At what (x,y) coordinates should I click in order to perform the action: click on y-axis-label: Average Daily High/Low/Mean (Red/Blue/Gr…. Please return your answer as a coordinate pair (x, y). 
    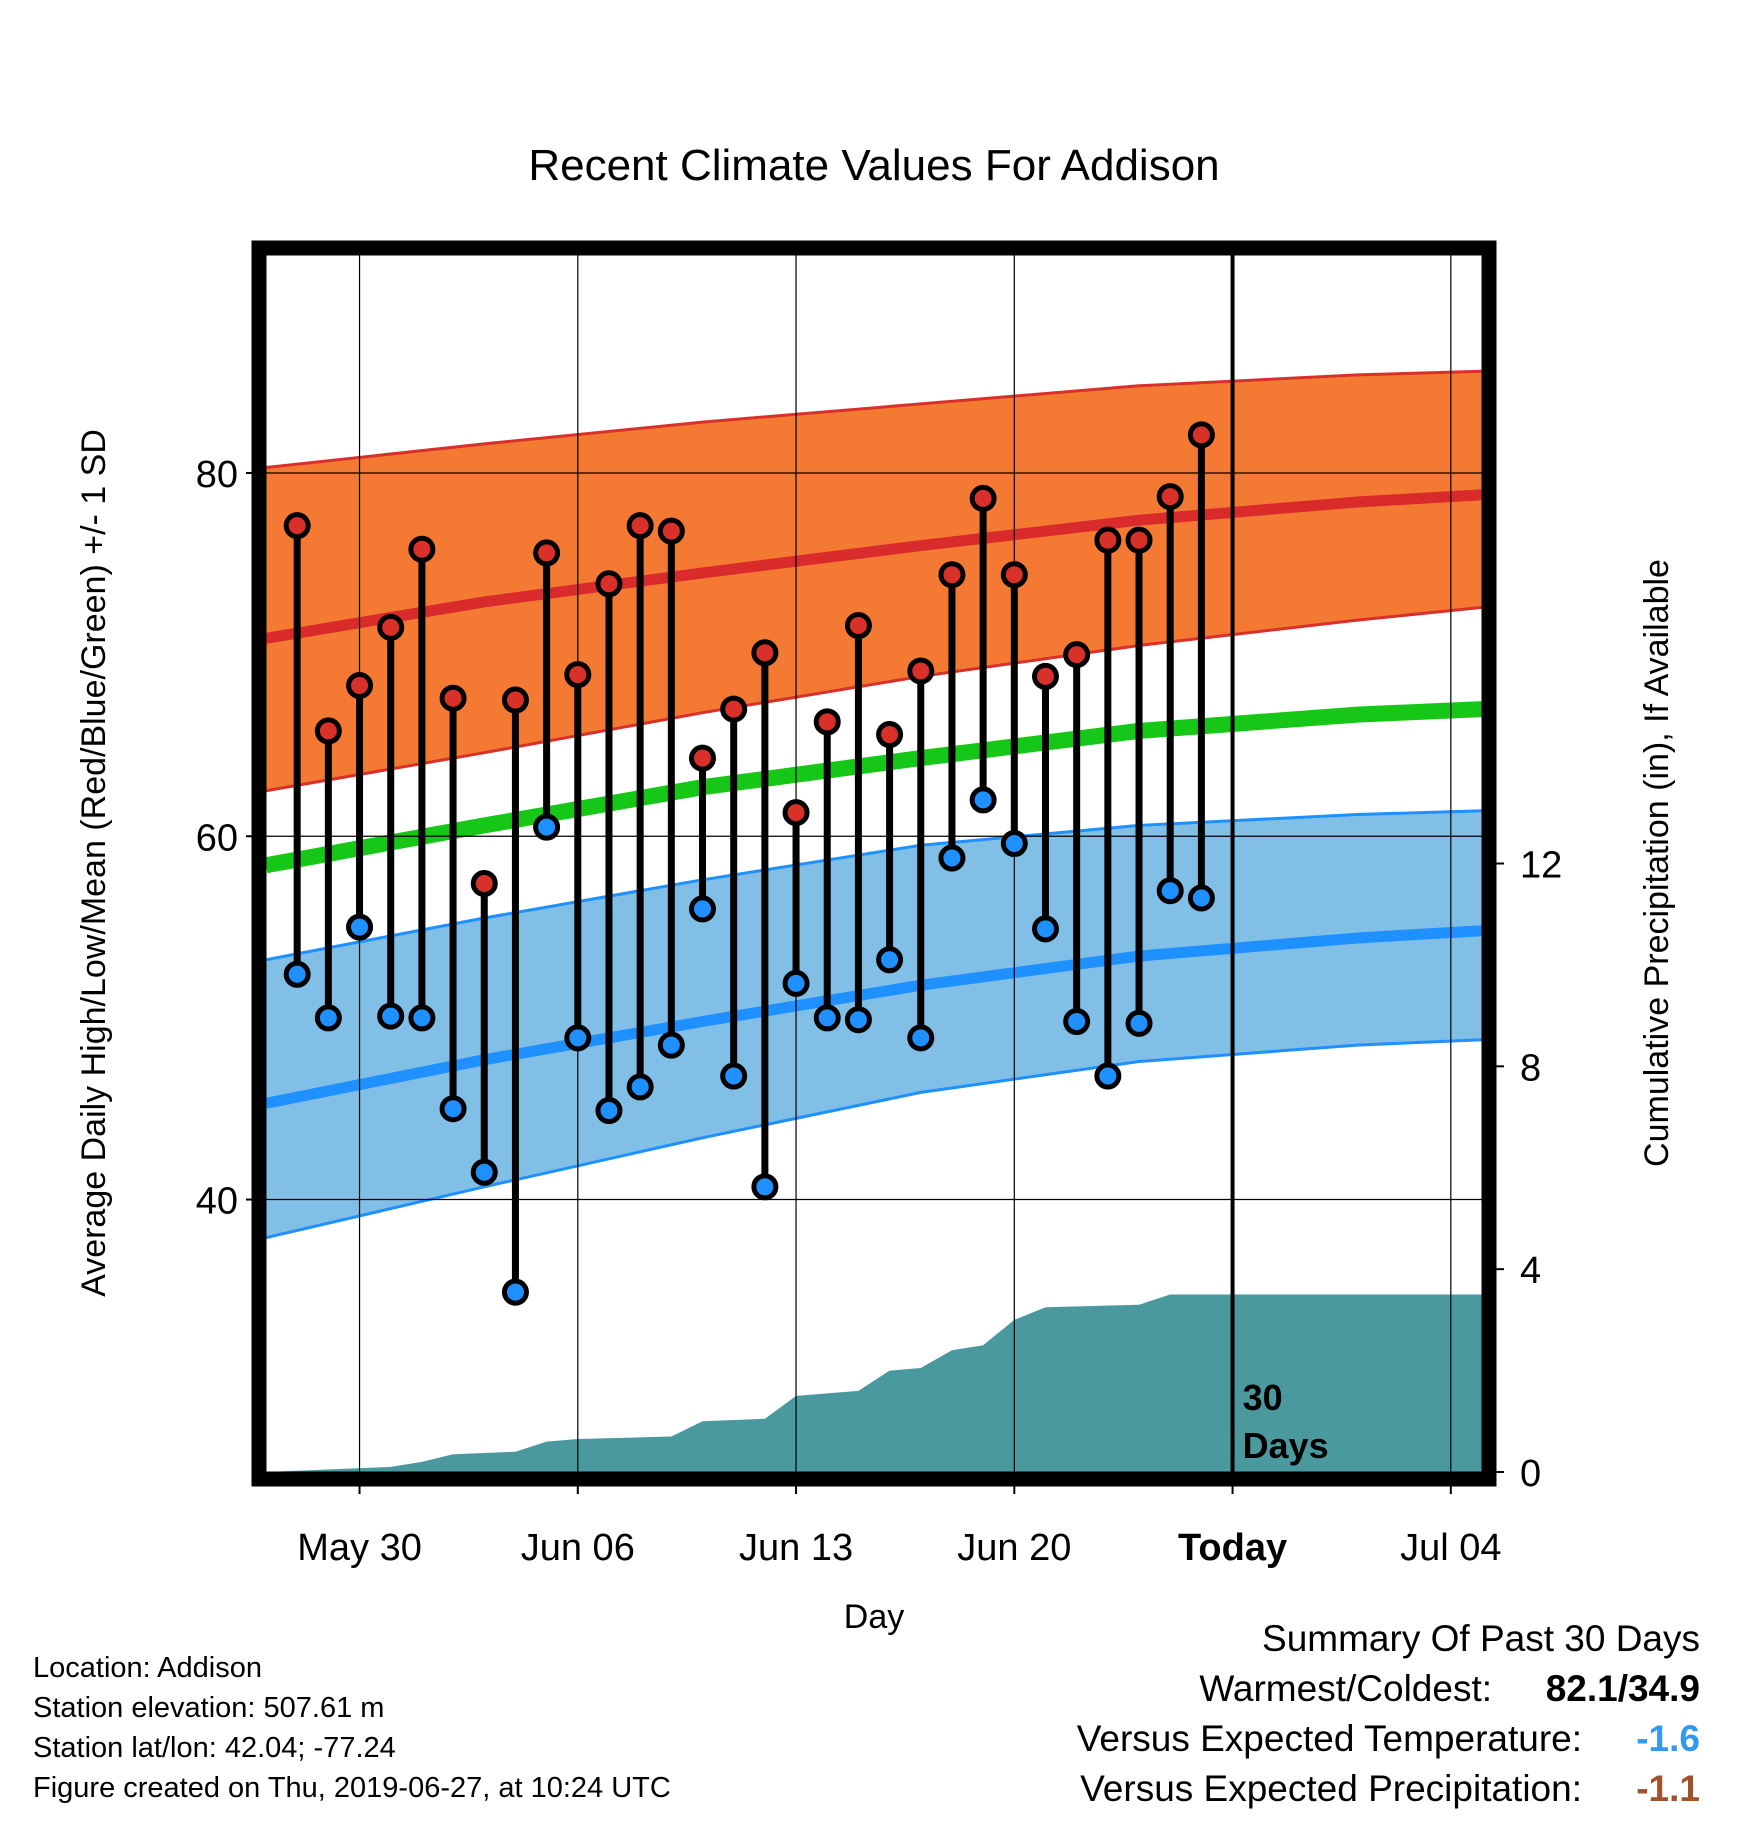
    Looking at the image, I should click on (94, 863).